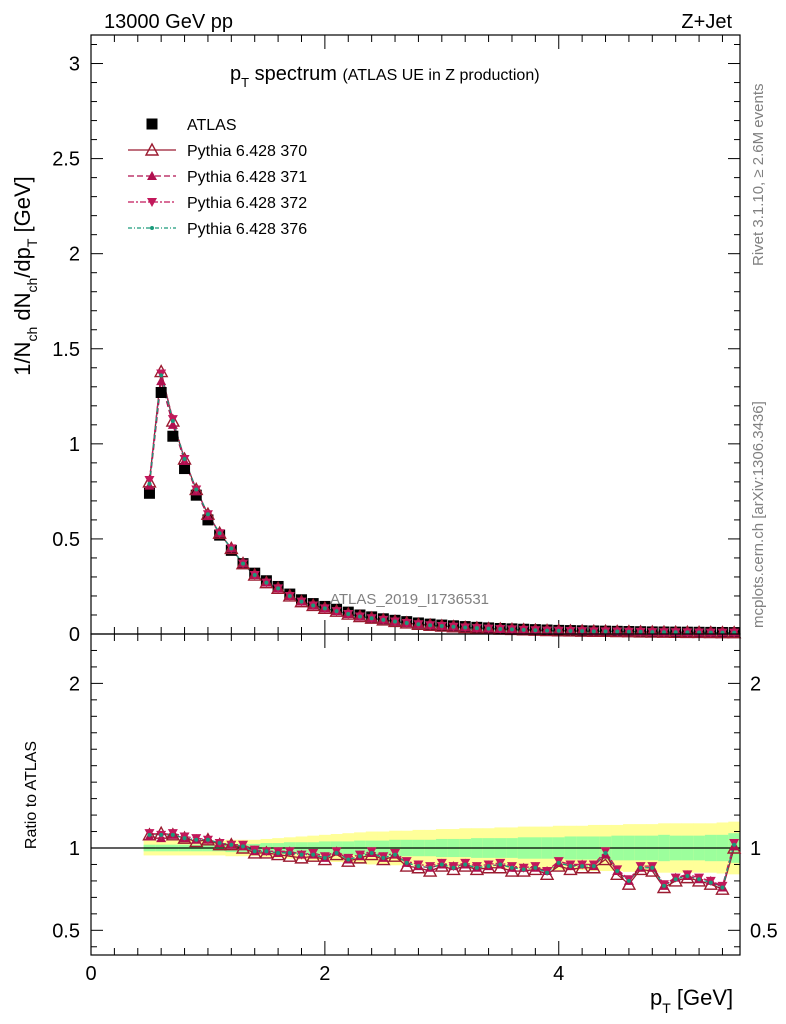 This screenshot has width=786, height=1024. What do you see at coordinates (755, 849) in the screenshot?
I see `ratio-y-tick-label-right: 1` at bounding box center [755, 849].